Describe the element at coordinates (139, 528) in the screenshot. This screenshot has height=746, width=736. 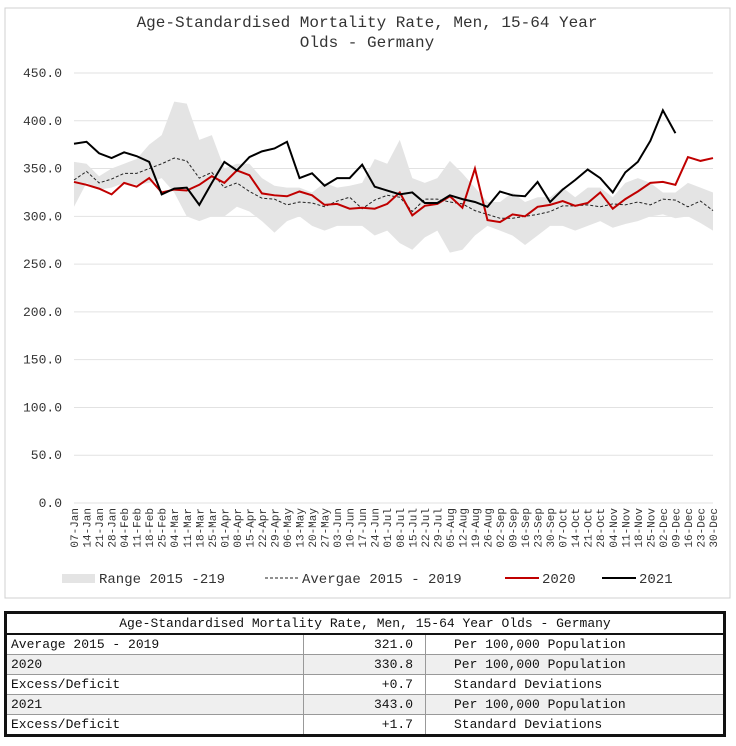
I see `x-tick-label: 11-Feb` at that location.